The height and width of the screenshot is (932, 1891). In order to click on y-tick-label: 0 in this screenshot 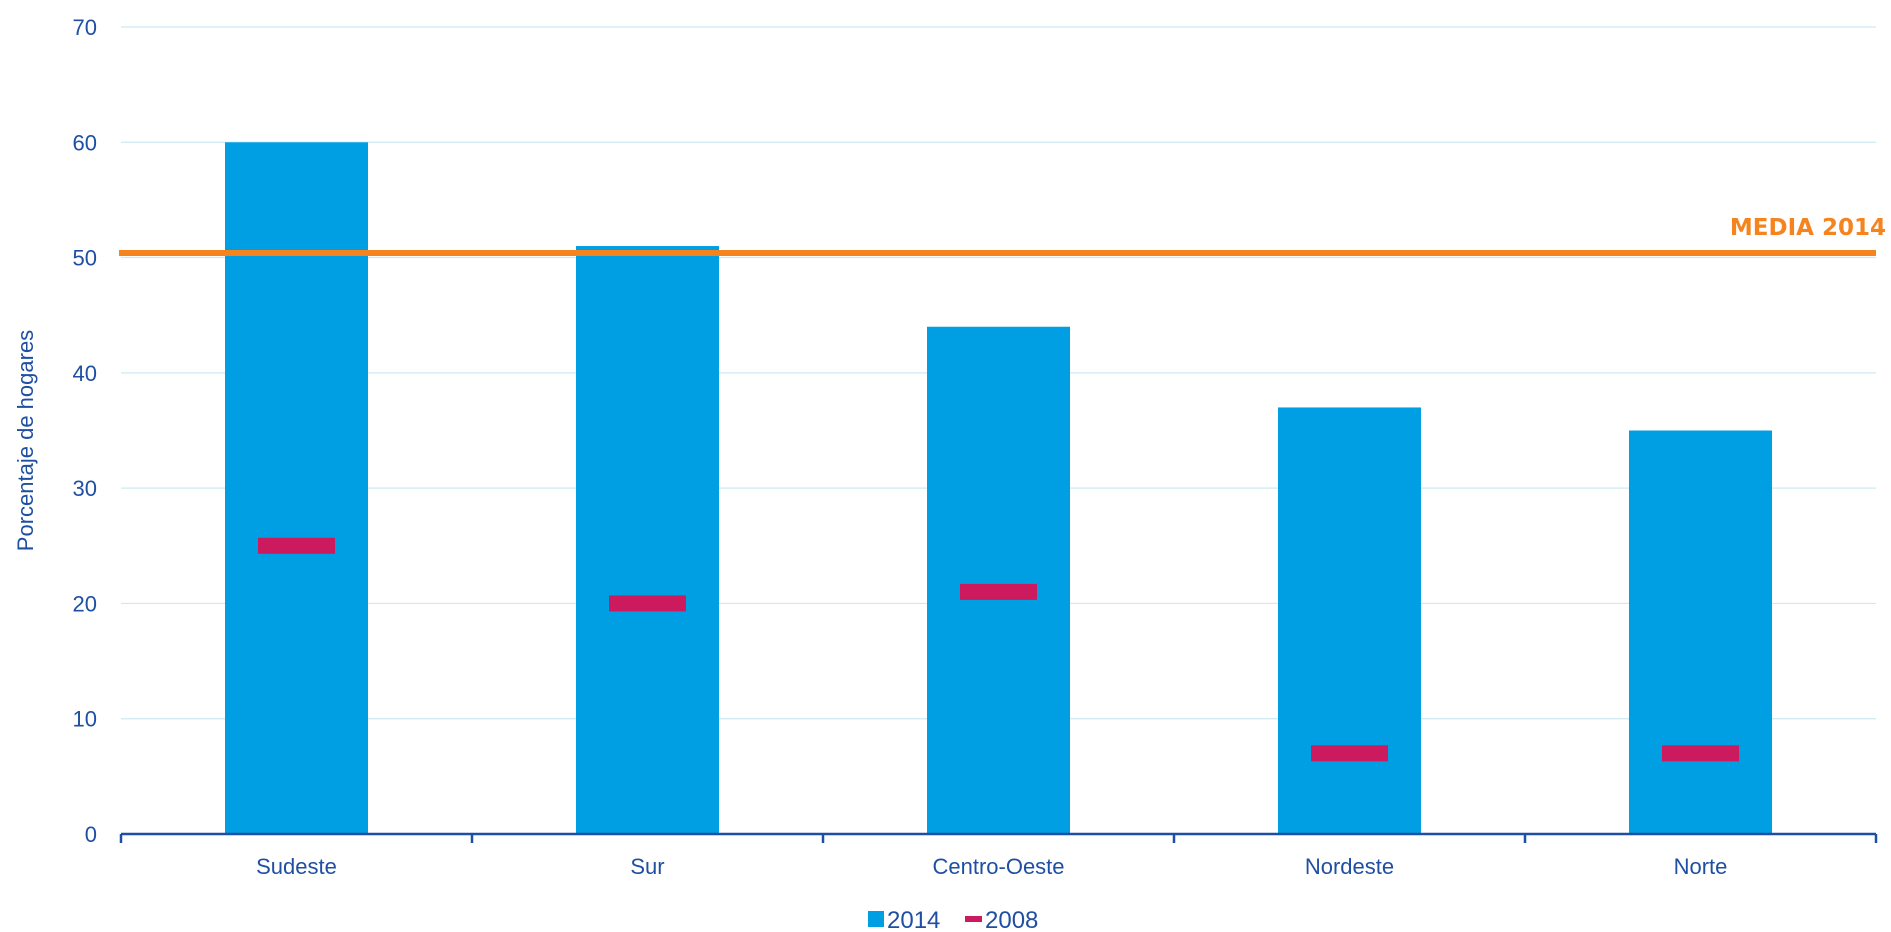, I will do `click(91, 834)`.